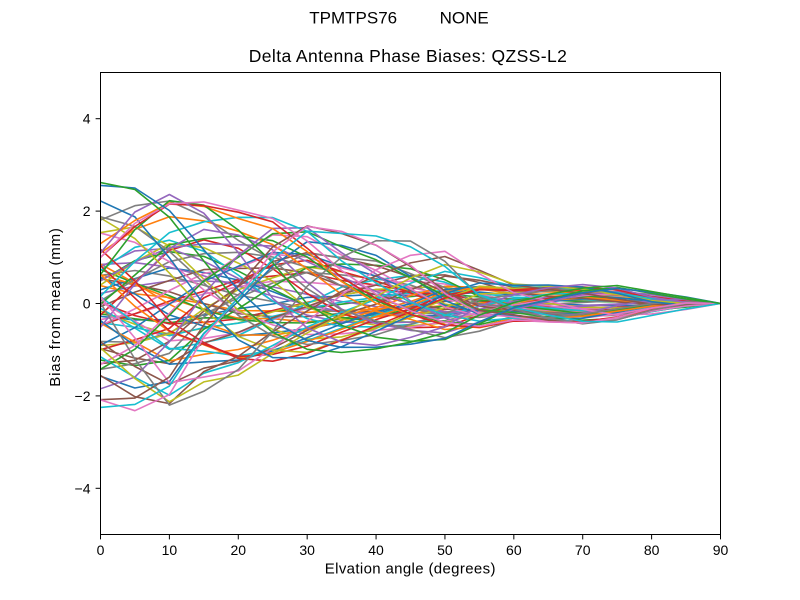  Describe the element at coordinates (83, 488) in the screenshot. I see `svg-text: −4` at that location.